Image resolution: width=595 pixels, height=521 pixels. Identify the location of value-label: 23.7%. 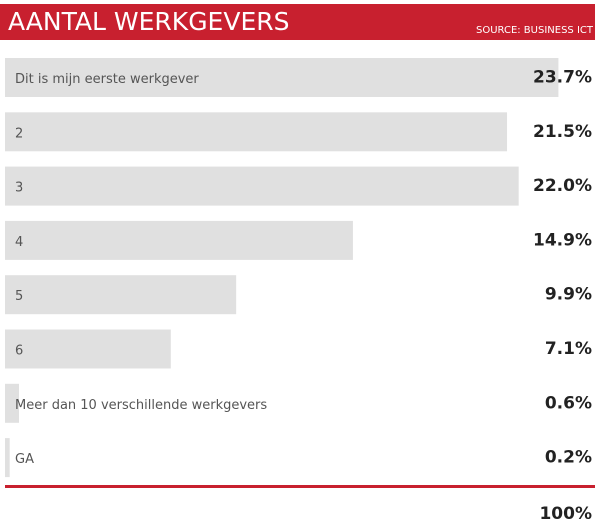
(562, 78).